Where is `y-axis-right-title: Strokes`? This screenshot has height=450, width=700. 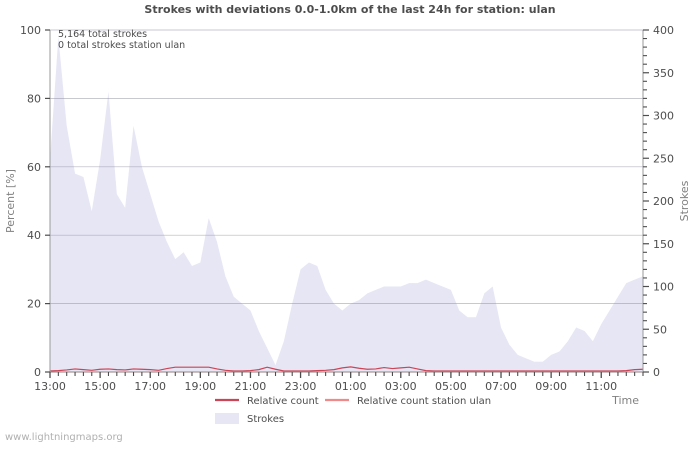
y-axis-right-title: Strokes is located at coordinates (684, 200).